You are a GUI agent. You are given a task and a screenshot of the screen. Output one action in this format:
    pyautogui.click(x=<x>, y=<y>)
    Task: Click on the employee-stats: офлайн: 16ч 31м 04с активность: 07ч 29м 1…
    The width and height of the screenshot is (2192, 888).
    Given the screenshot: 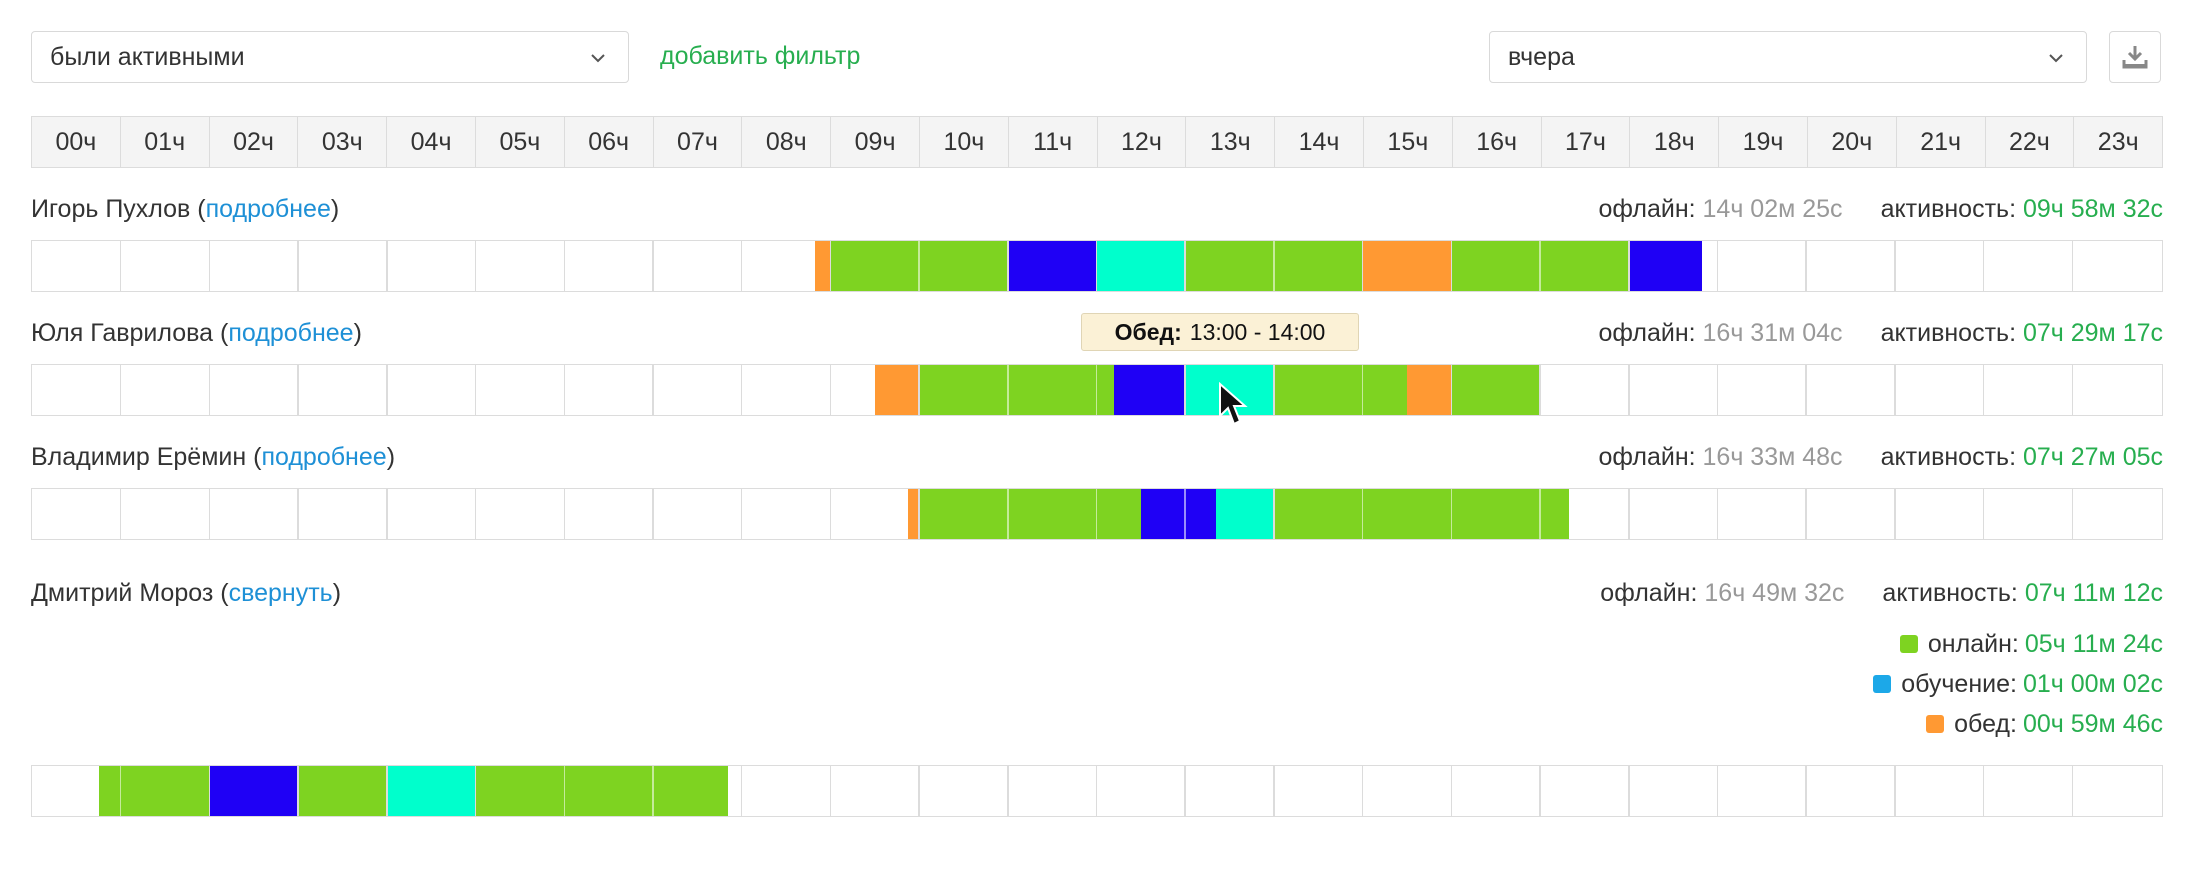 What is the action you would take?
    pyautogui.click(x=1880, y=333)
    